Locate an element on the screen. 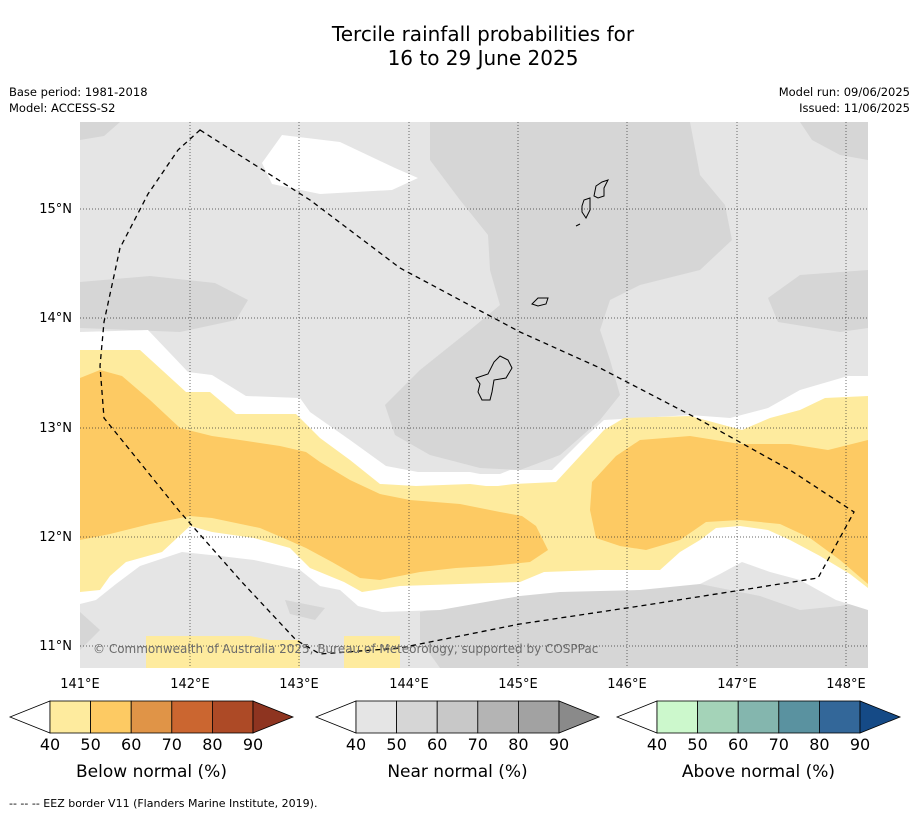  lat-label: 15°N is located at coordinates (55, 209).